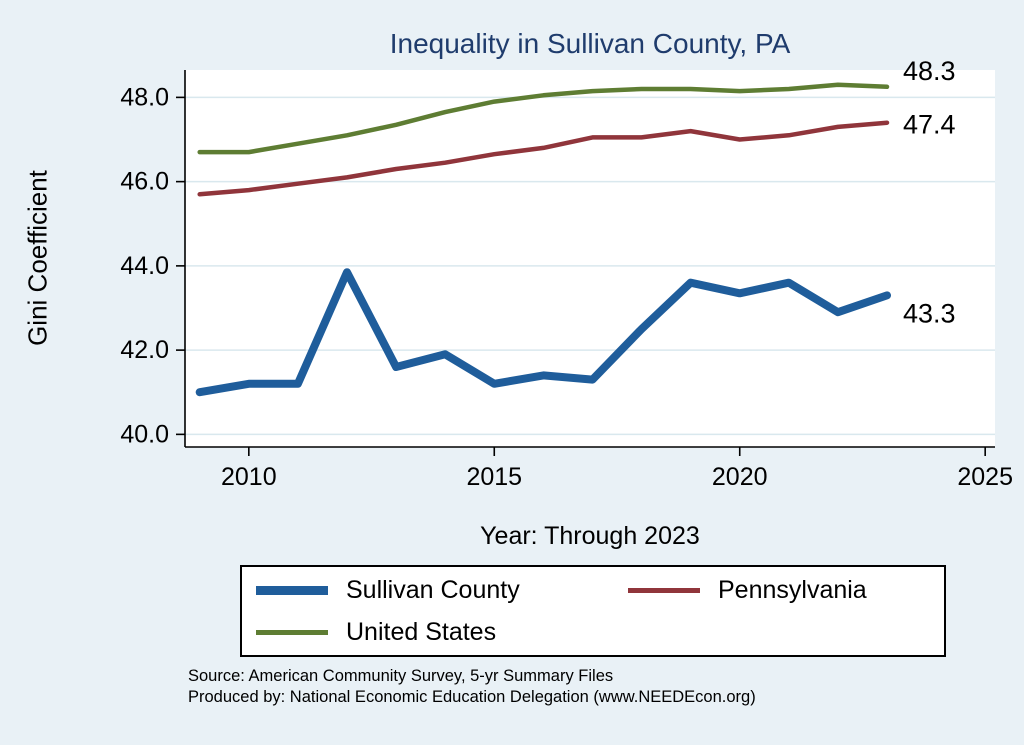  What do you see at coordinates (792, 589) in the screenshot?
I see `legend-label: Pennsylvania` at bounding box center [792, 589].